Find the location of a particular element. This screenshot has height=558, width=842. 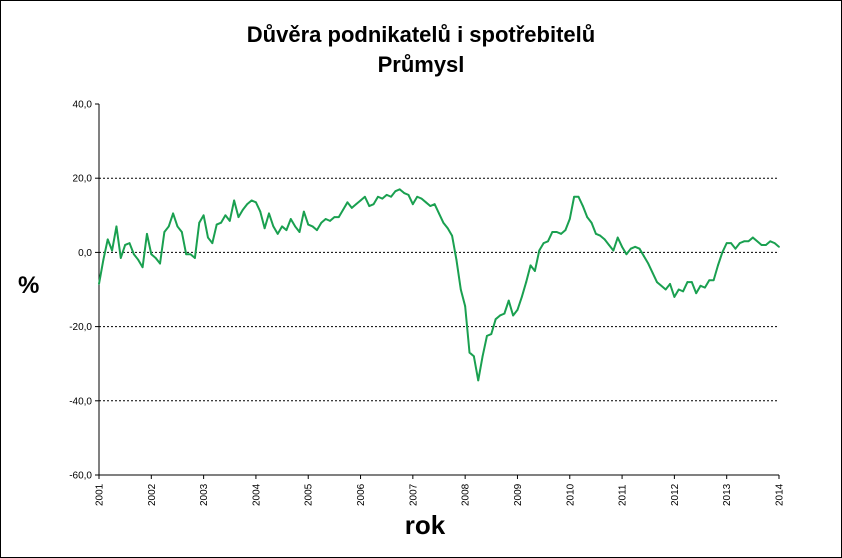

x-tick-label: 2006 is located at coordinates (361, 494).